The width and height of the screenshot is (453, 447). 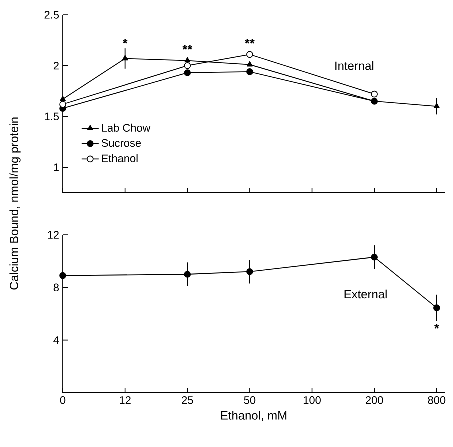 What do you see at coordinates (120, 158) in the screenshot?
I see `legend-label: Ethanol` at bounding box center [120, 158].